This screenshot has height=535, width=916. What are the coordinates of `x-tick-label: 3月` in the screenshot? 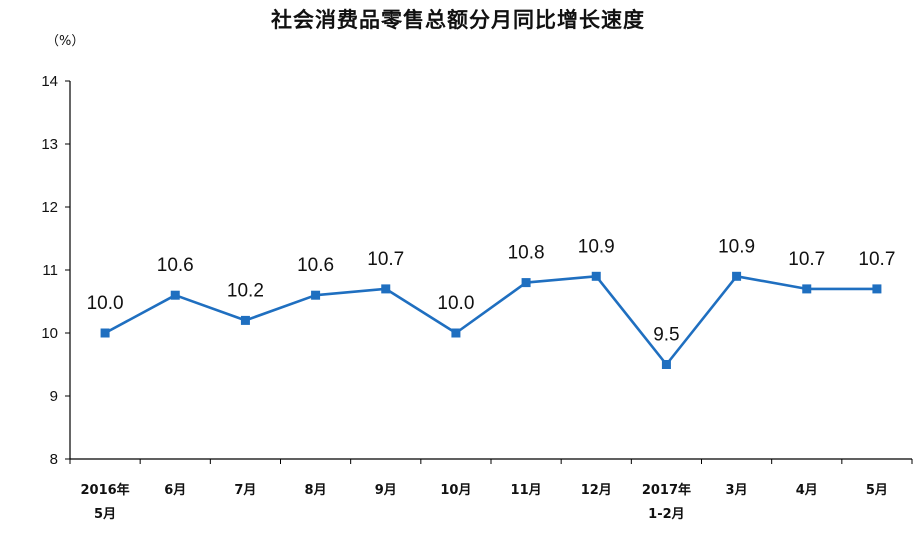 It's located at (737, 490).